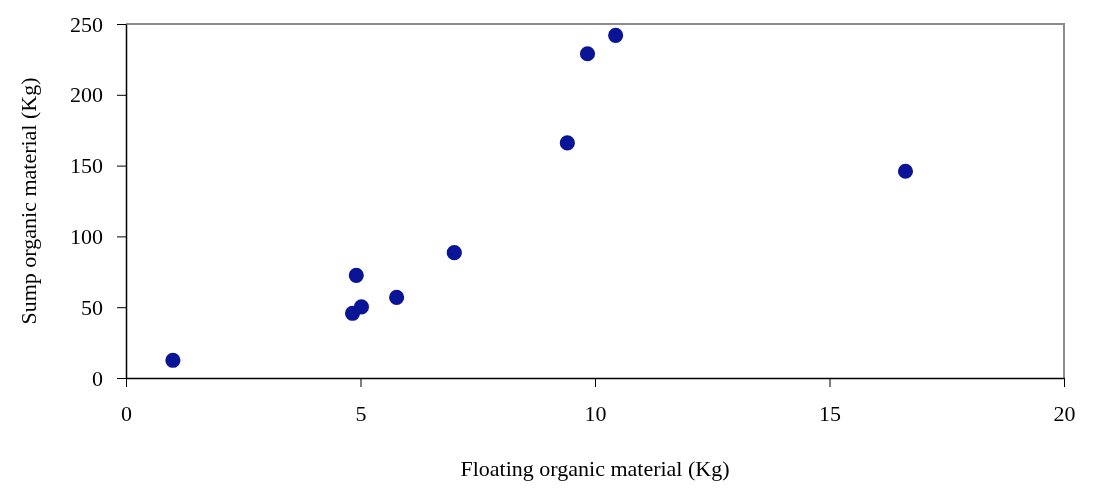 This screenshot has width=1100, height=500. I want to click on y-tick-label: 250, so click(86, 24).